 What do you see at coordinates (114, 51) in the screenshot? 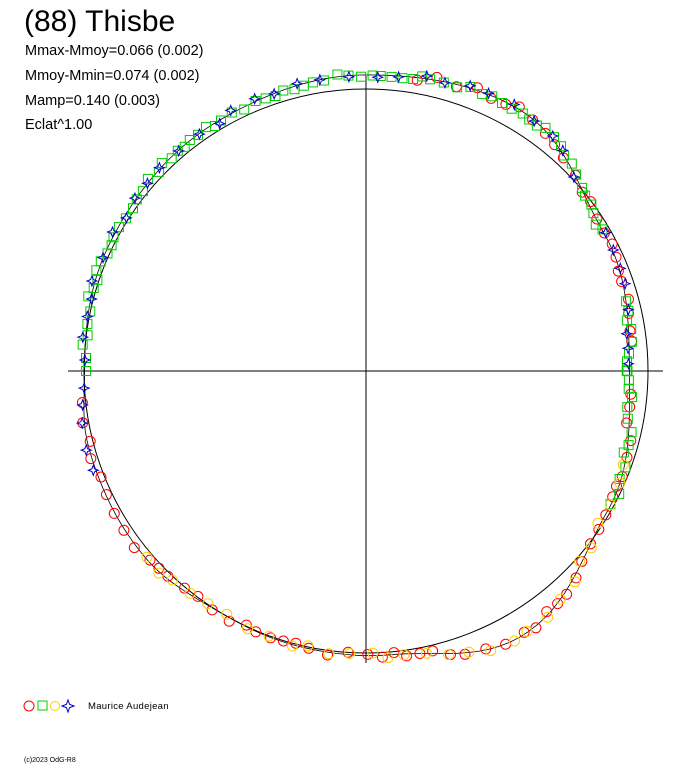
I see `stat-mmax-mmoy: Mmax-Mmoy=0.066 (0.002)` at bounding box center [114, 51].